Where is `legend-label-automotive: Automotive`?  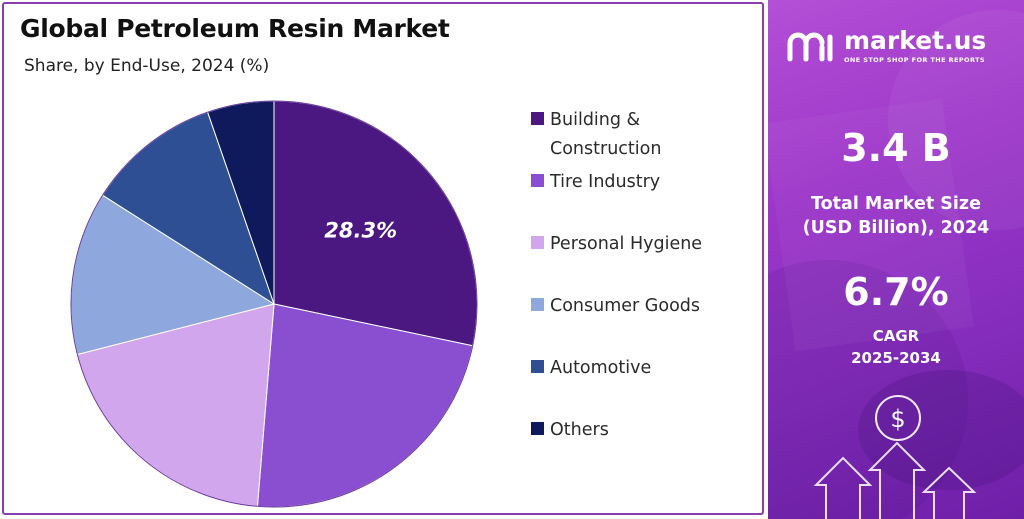
legend-label-automotive: Automotive is located at coordinates (601, 368).